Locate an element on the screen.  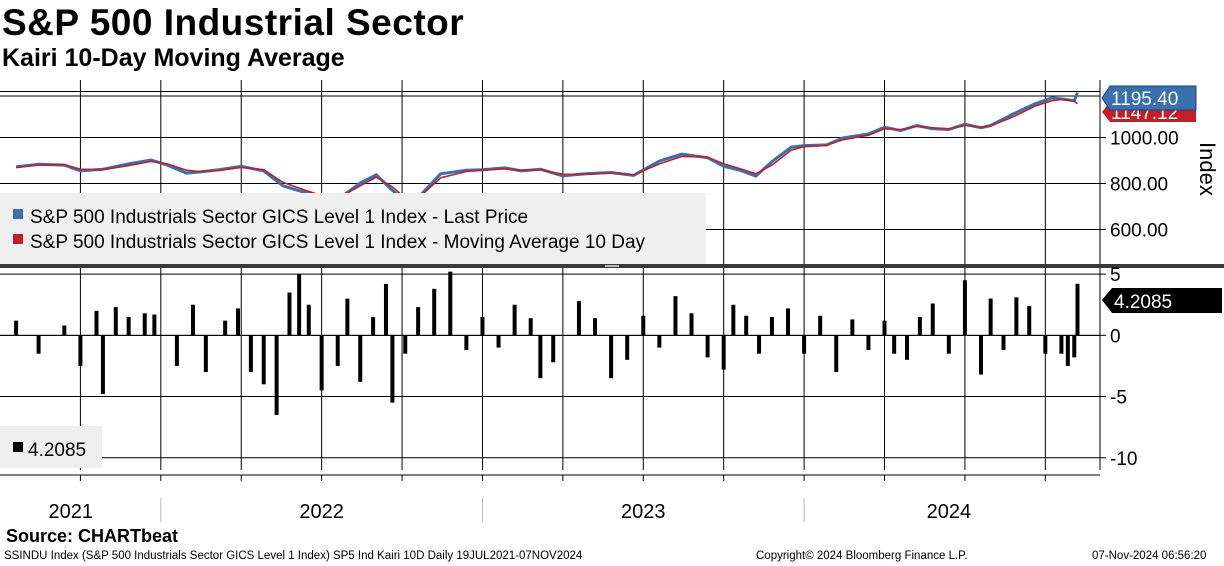
x-axis: 2021 2022 2023 2024 is located at coordinates (550, 498).